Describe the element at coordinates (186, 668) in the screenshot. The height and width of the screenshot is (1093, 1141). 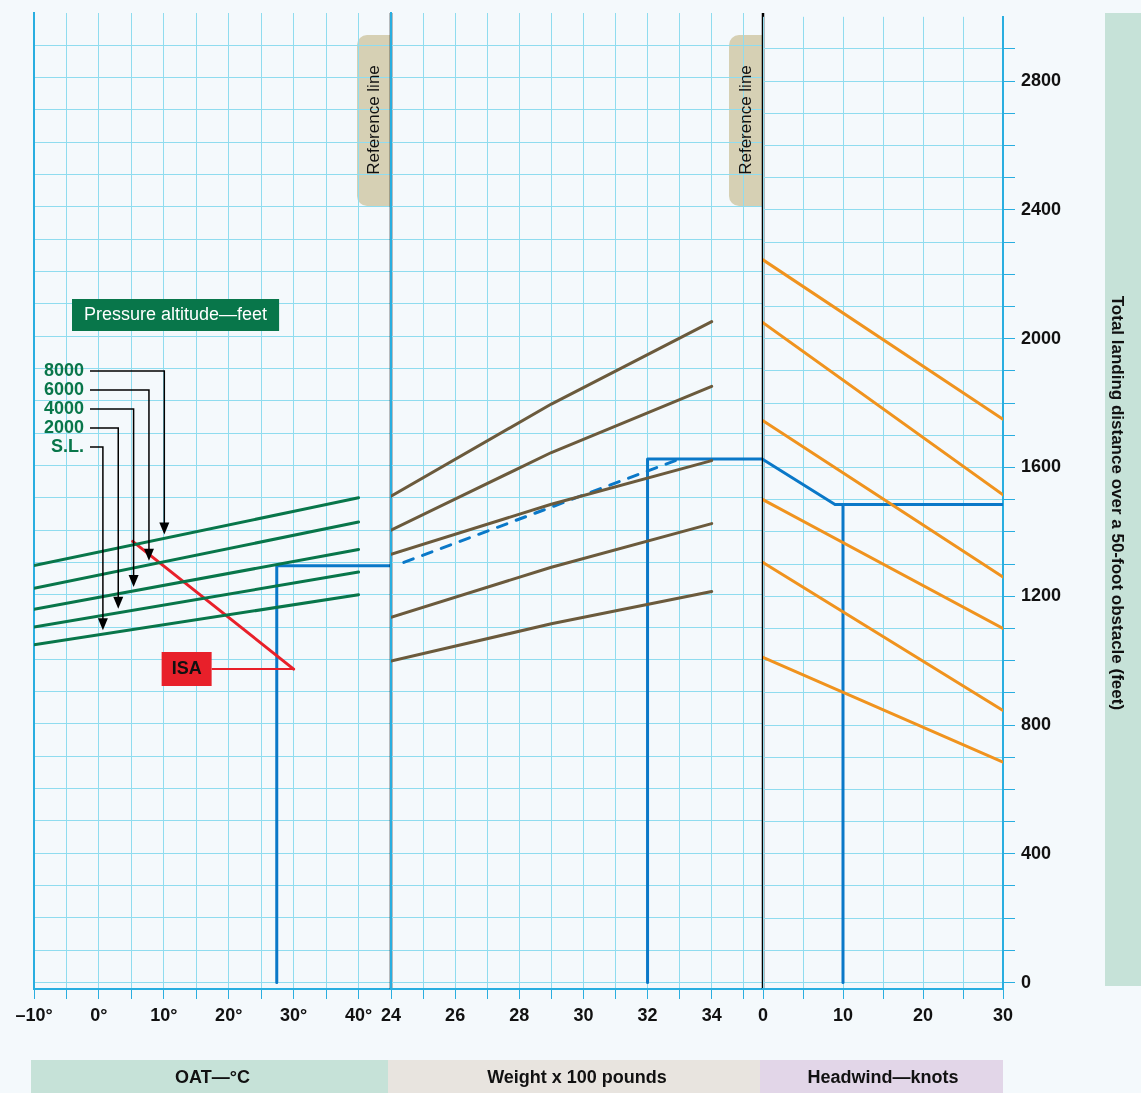
I see `legend-label: ISA` at that location.